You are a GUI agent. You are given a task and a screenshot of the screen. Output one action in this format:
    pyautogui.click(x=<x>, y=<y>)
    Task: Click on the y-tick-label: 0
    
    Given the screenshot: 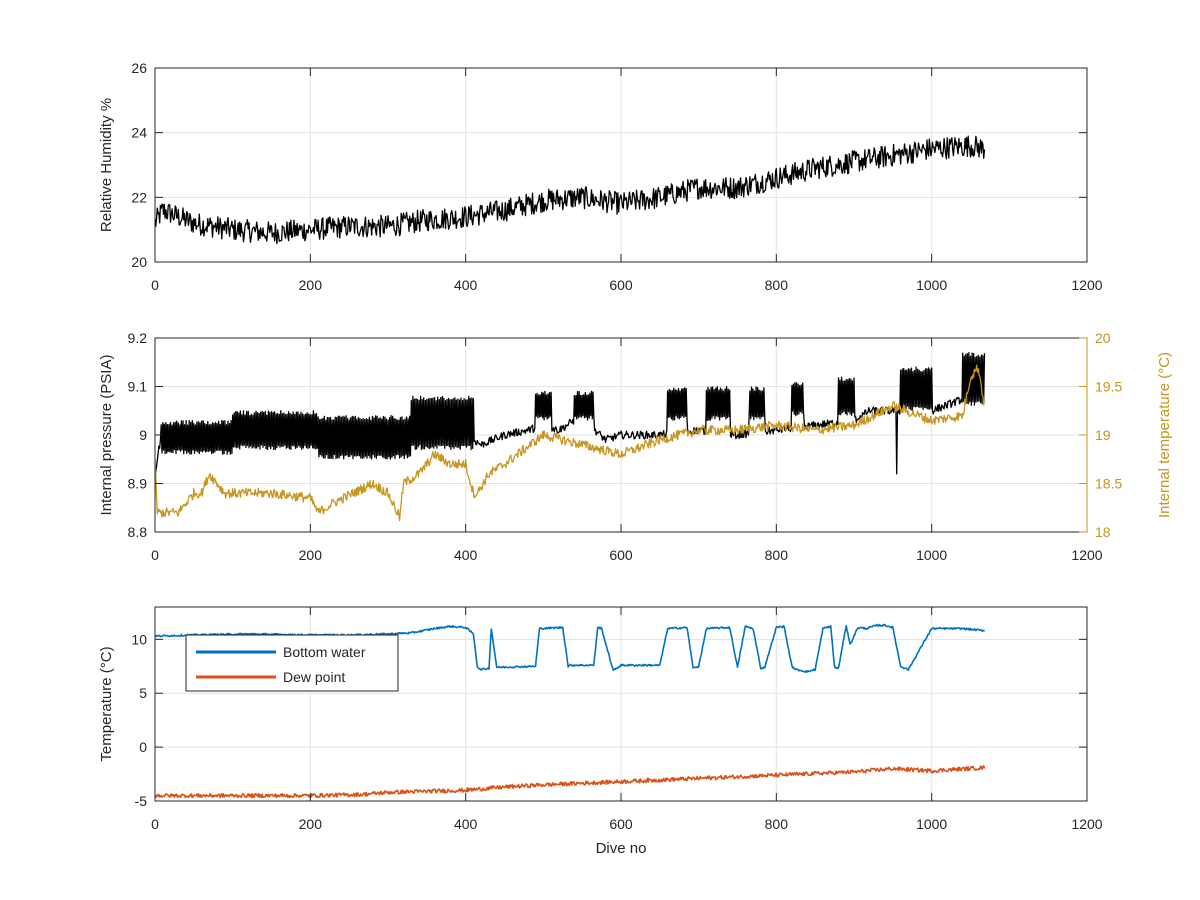 What is the action you would take?
    pyautogui.click(x=143, y=747)
    